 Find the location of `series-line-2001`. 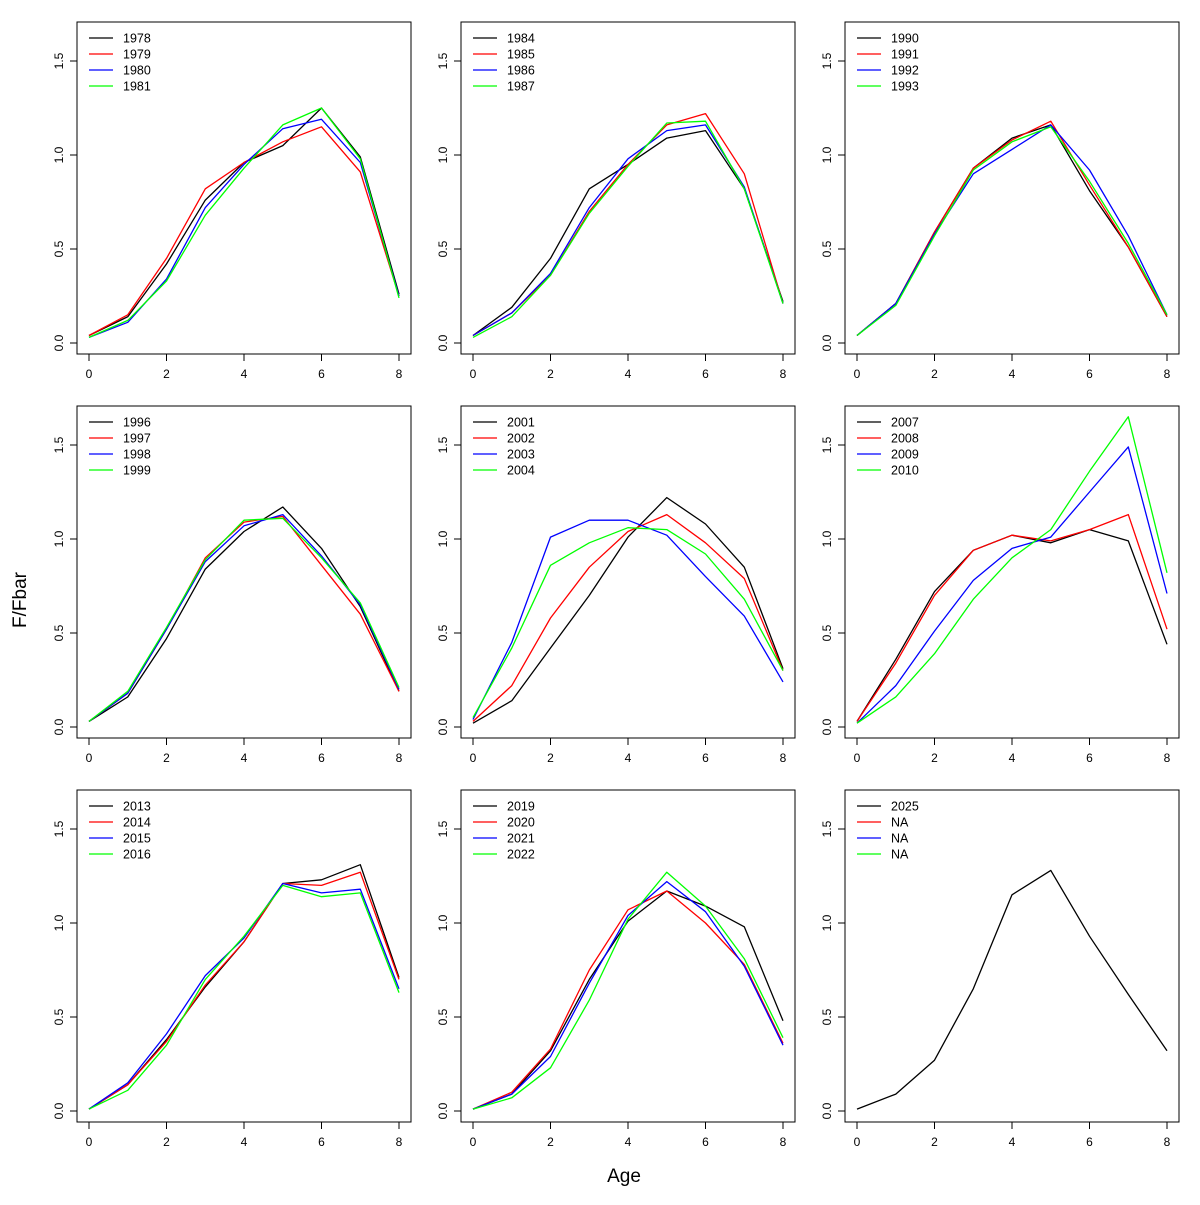

series-line-2001 is located at coordinates (628, 610).